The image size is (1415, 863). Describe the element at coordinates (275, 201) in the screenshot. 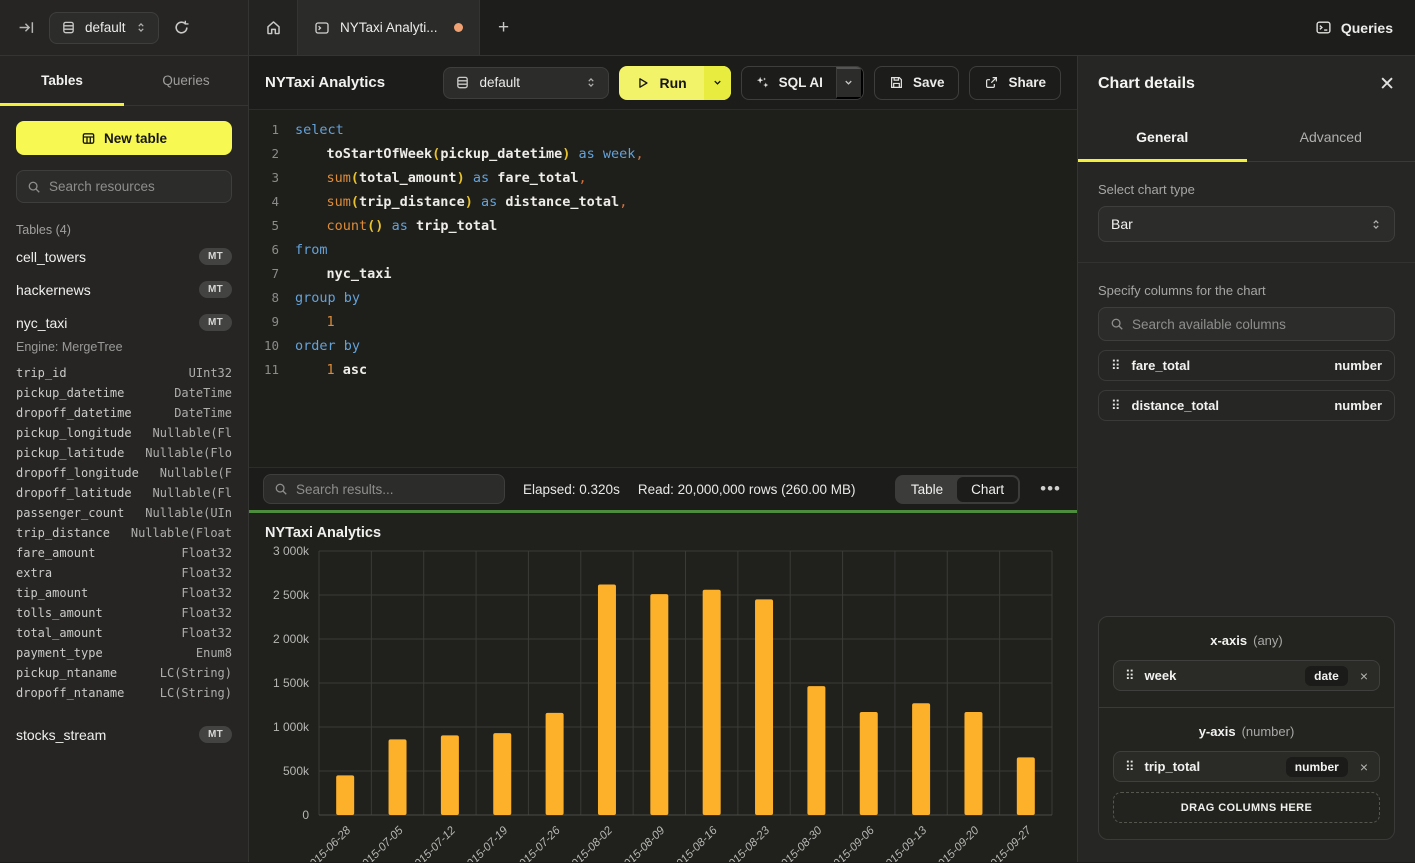

I see `line-number: 4` at that location.